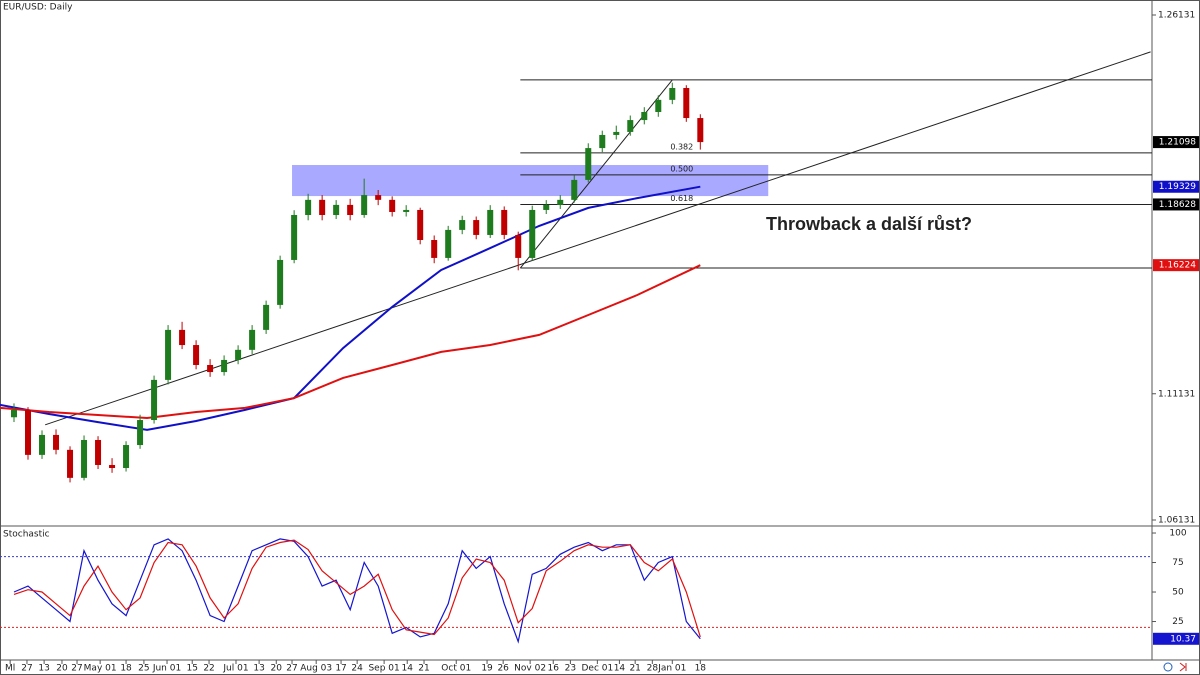 The height and width of the screenshot is (675, 1200). What do you see at coordinates (1178, 593) in the screenshot?
I see `y-tick-label: 50` at bounding box center [1178, 593].